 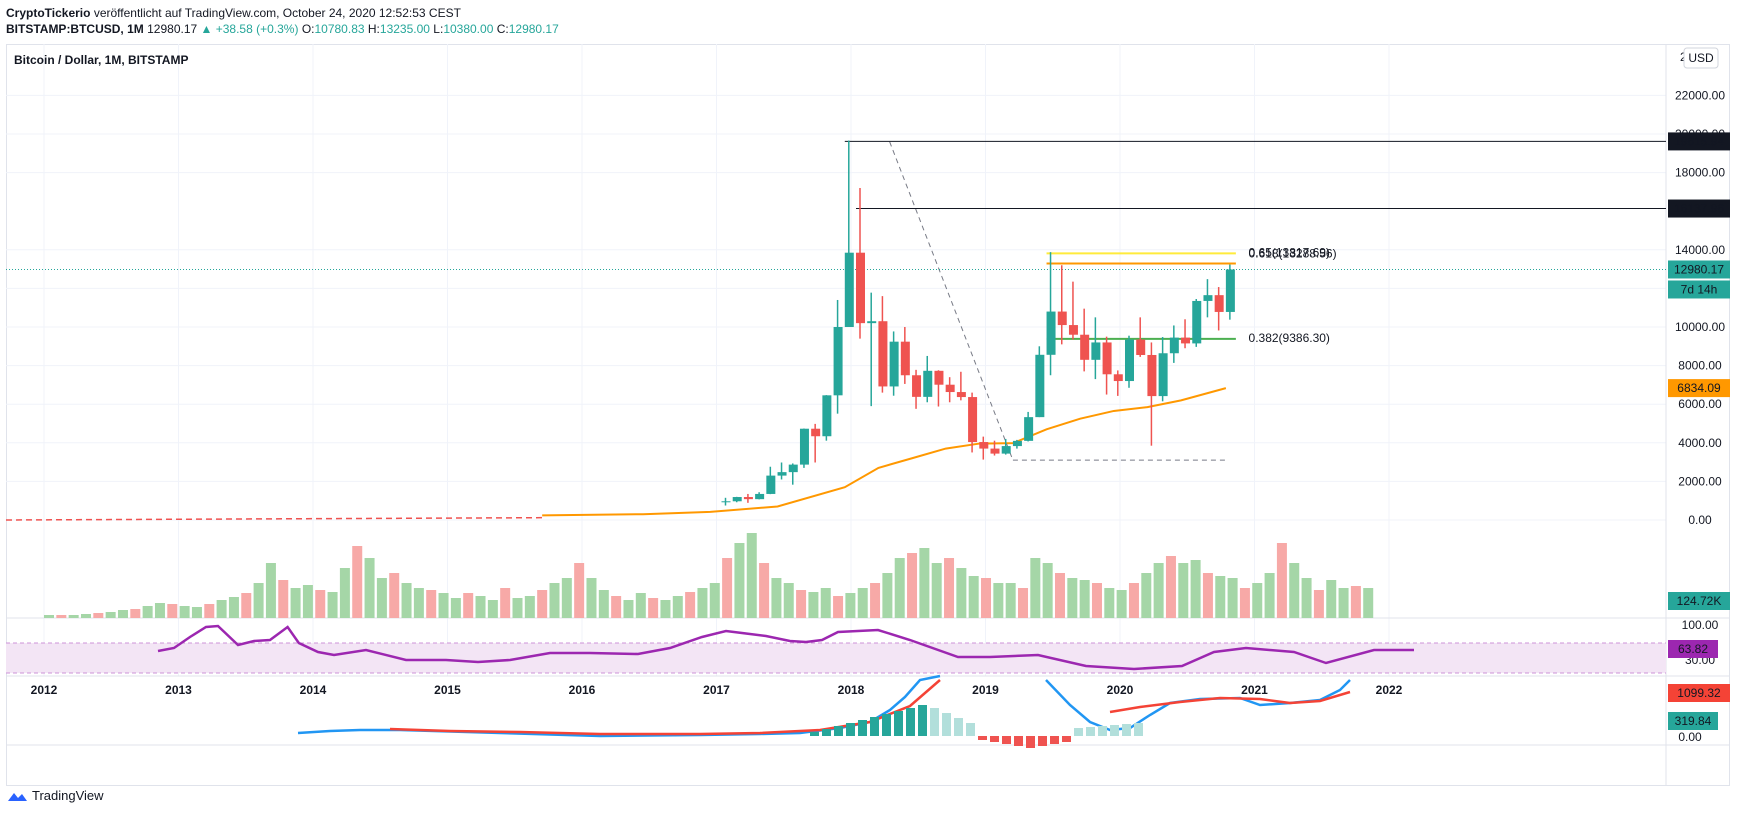 I want to click on macd-value-box, so click(x=1699, y=693).